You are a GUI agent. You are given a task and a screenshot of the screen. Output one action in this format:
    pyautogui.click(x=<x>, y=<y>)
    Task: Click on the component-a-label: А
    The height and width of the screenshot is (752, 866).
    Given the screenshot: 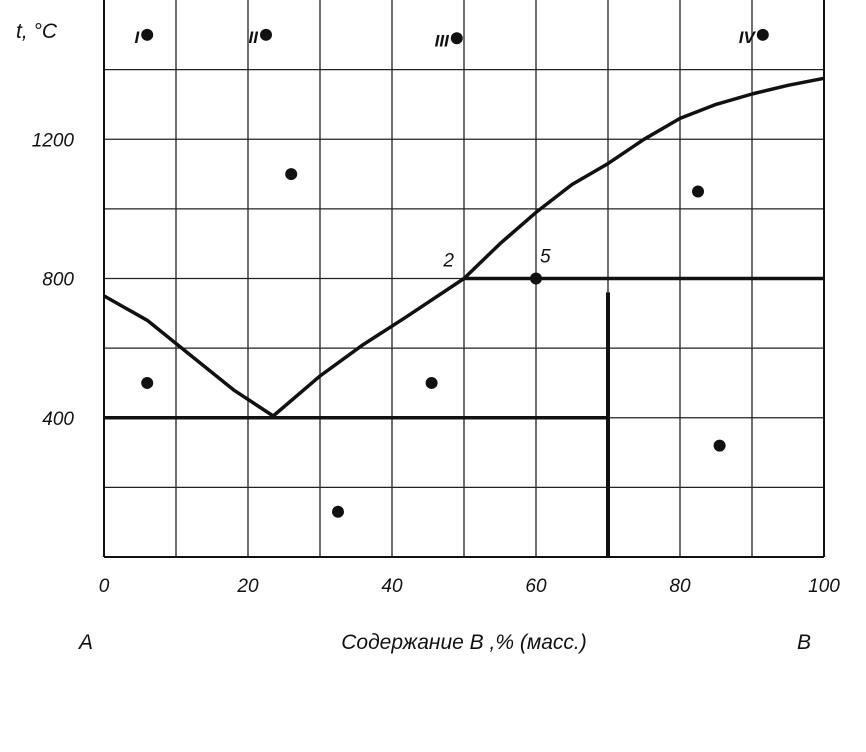 What is the action you would take?
    pyautogui.click(x=85, y=642)
    